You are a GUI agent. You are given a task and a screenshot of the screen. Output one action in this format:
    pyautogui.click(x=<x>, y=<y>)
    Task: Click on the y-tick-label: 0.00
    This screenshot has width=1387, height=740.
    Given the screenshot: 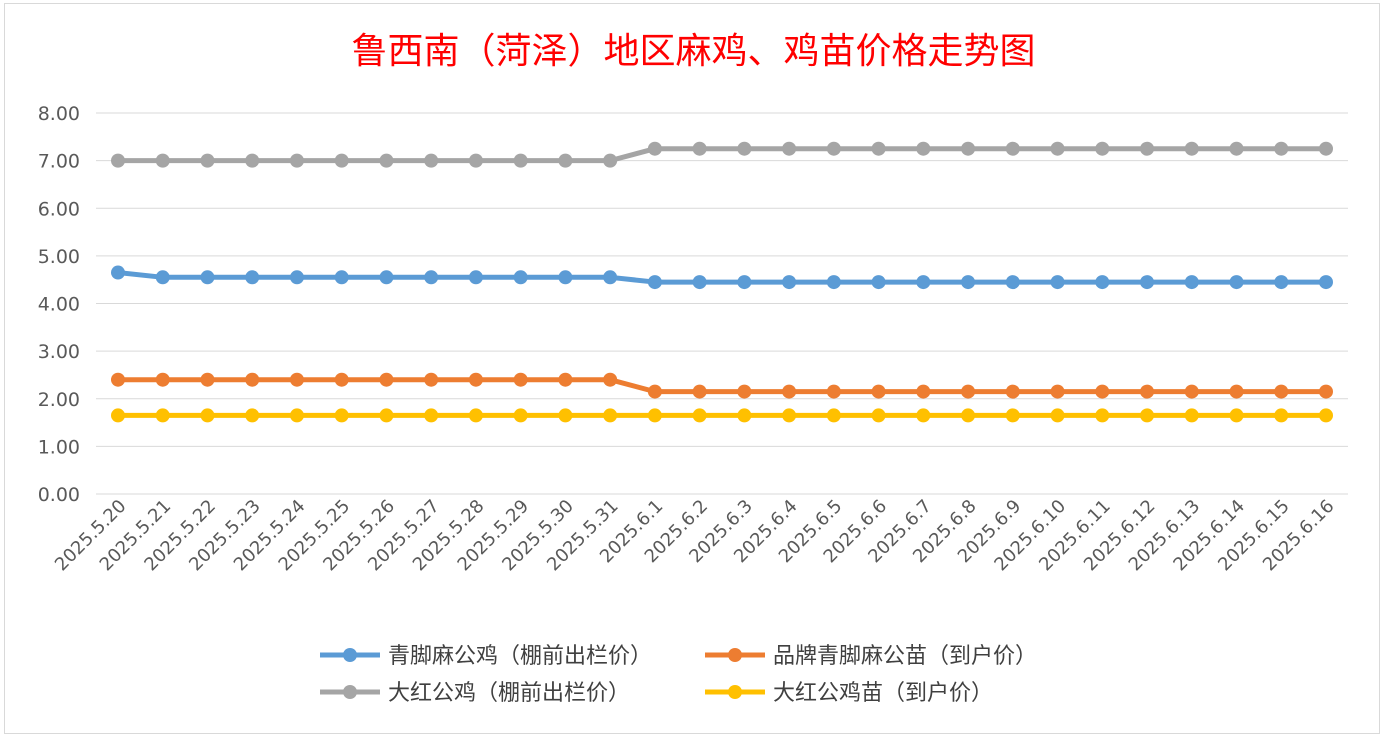 What is the action you would take?
    pyautogui.click(x=59, y=495)
    